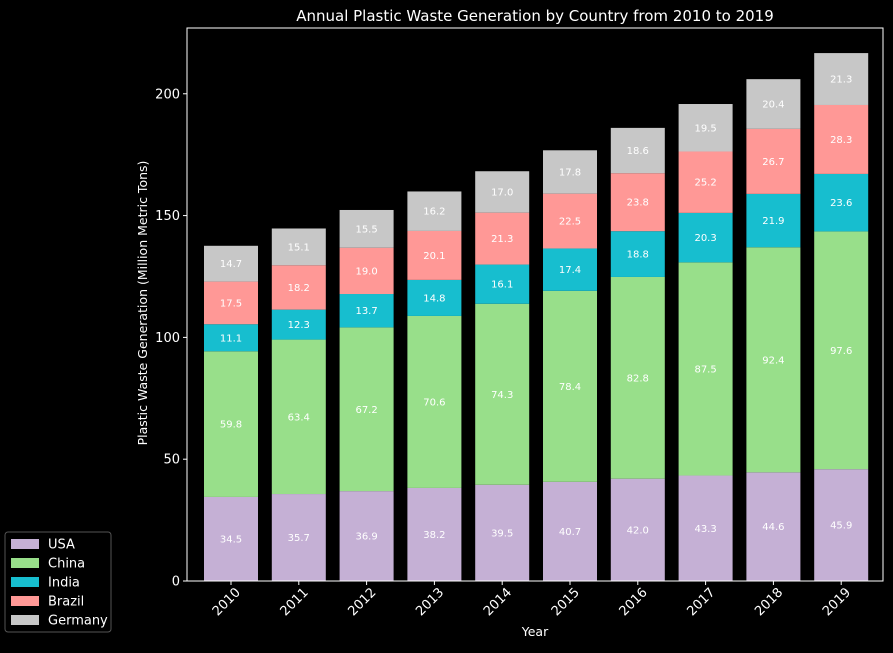  I want to click on data-label-india-2018: 21.9, so click(773, 221).